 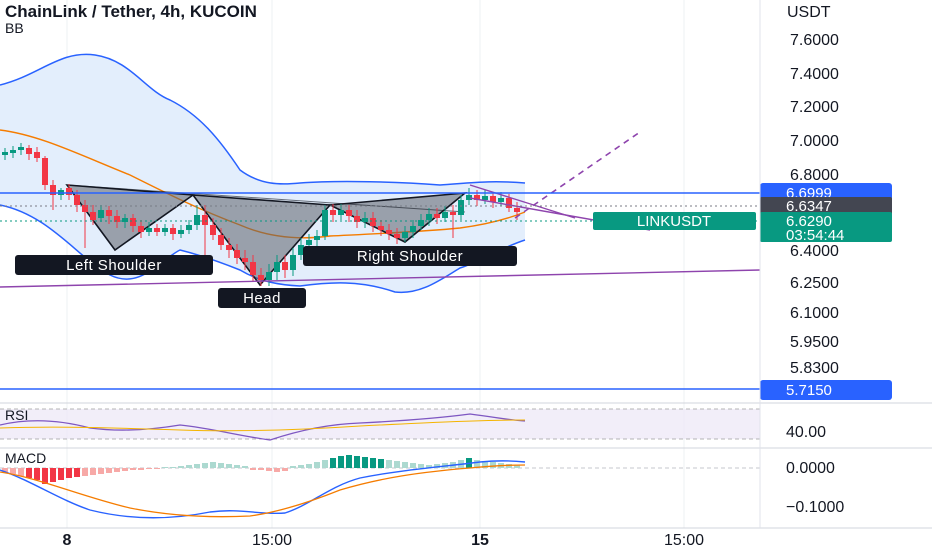 What do you see at coordinates (67, 540) in the screenshot?
I see `time-tick: 8` at bounding box center [67, 540].